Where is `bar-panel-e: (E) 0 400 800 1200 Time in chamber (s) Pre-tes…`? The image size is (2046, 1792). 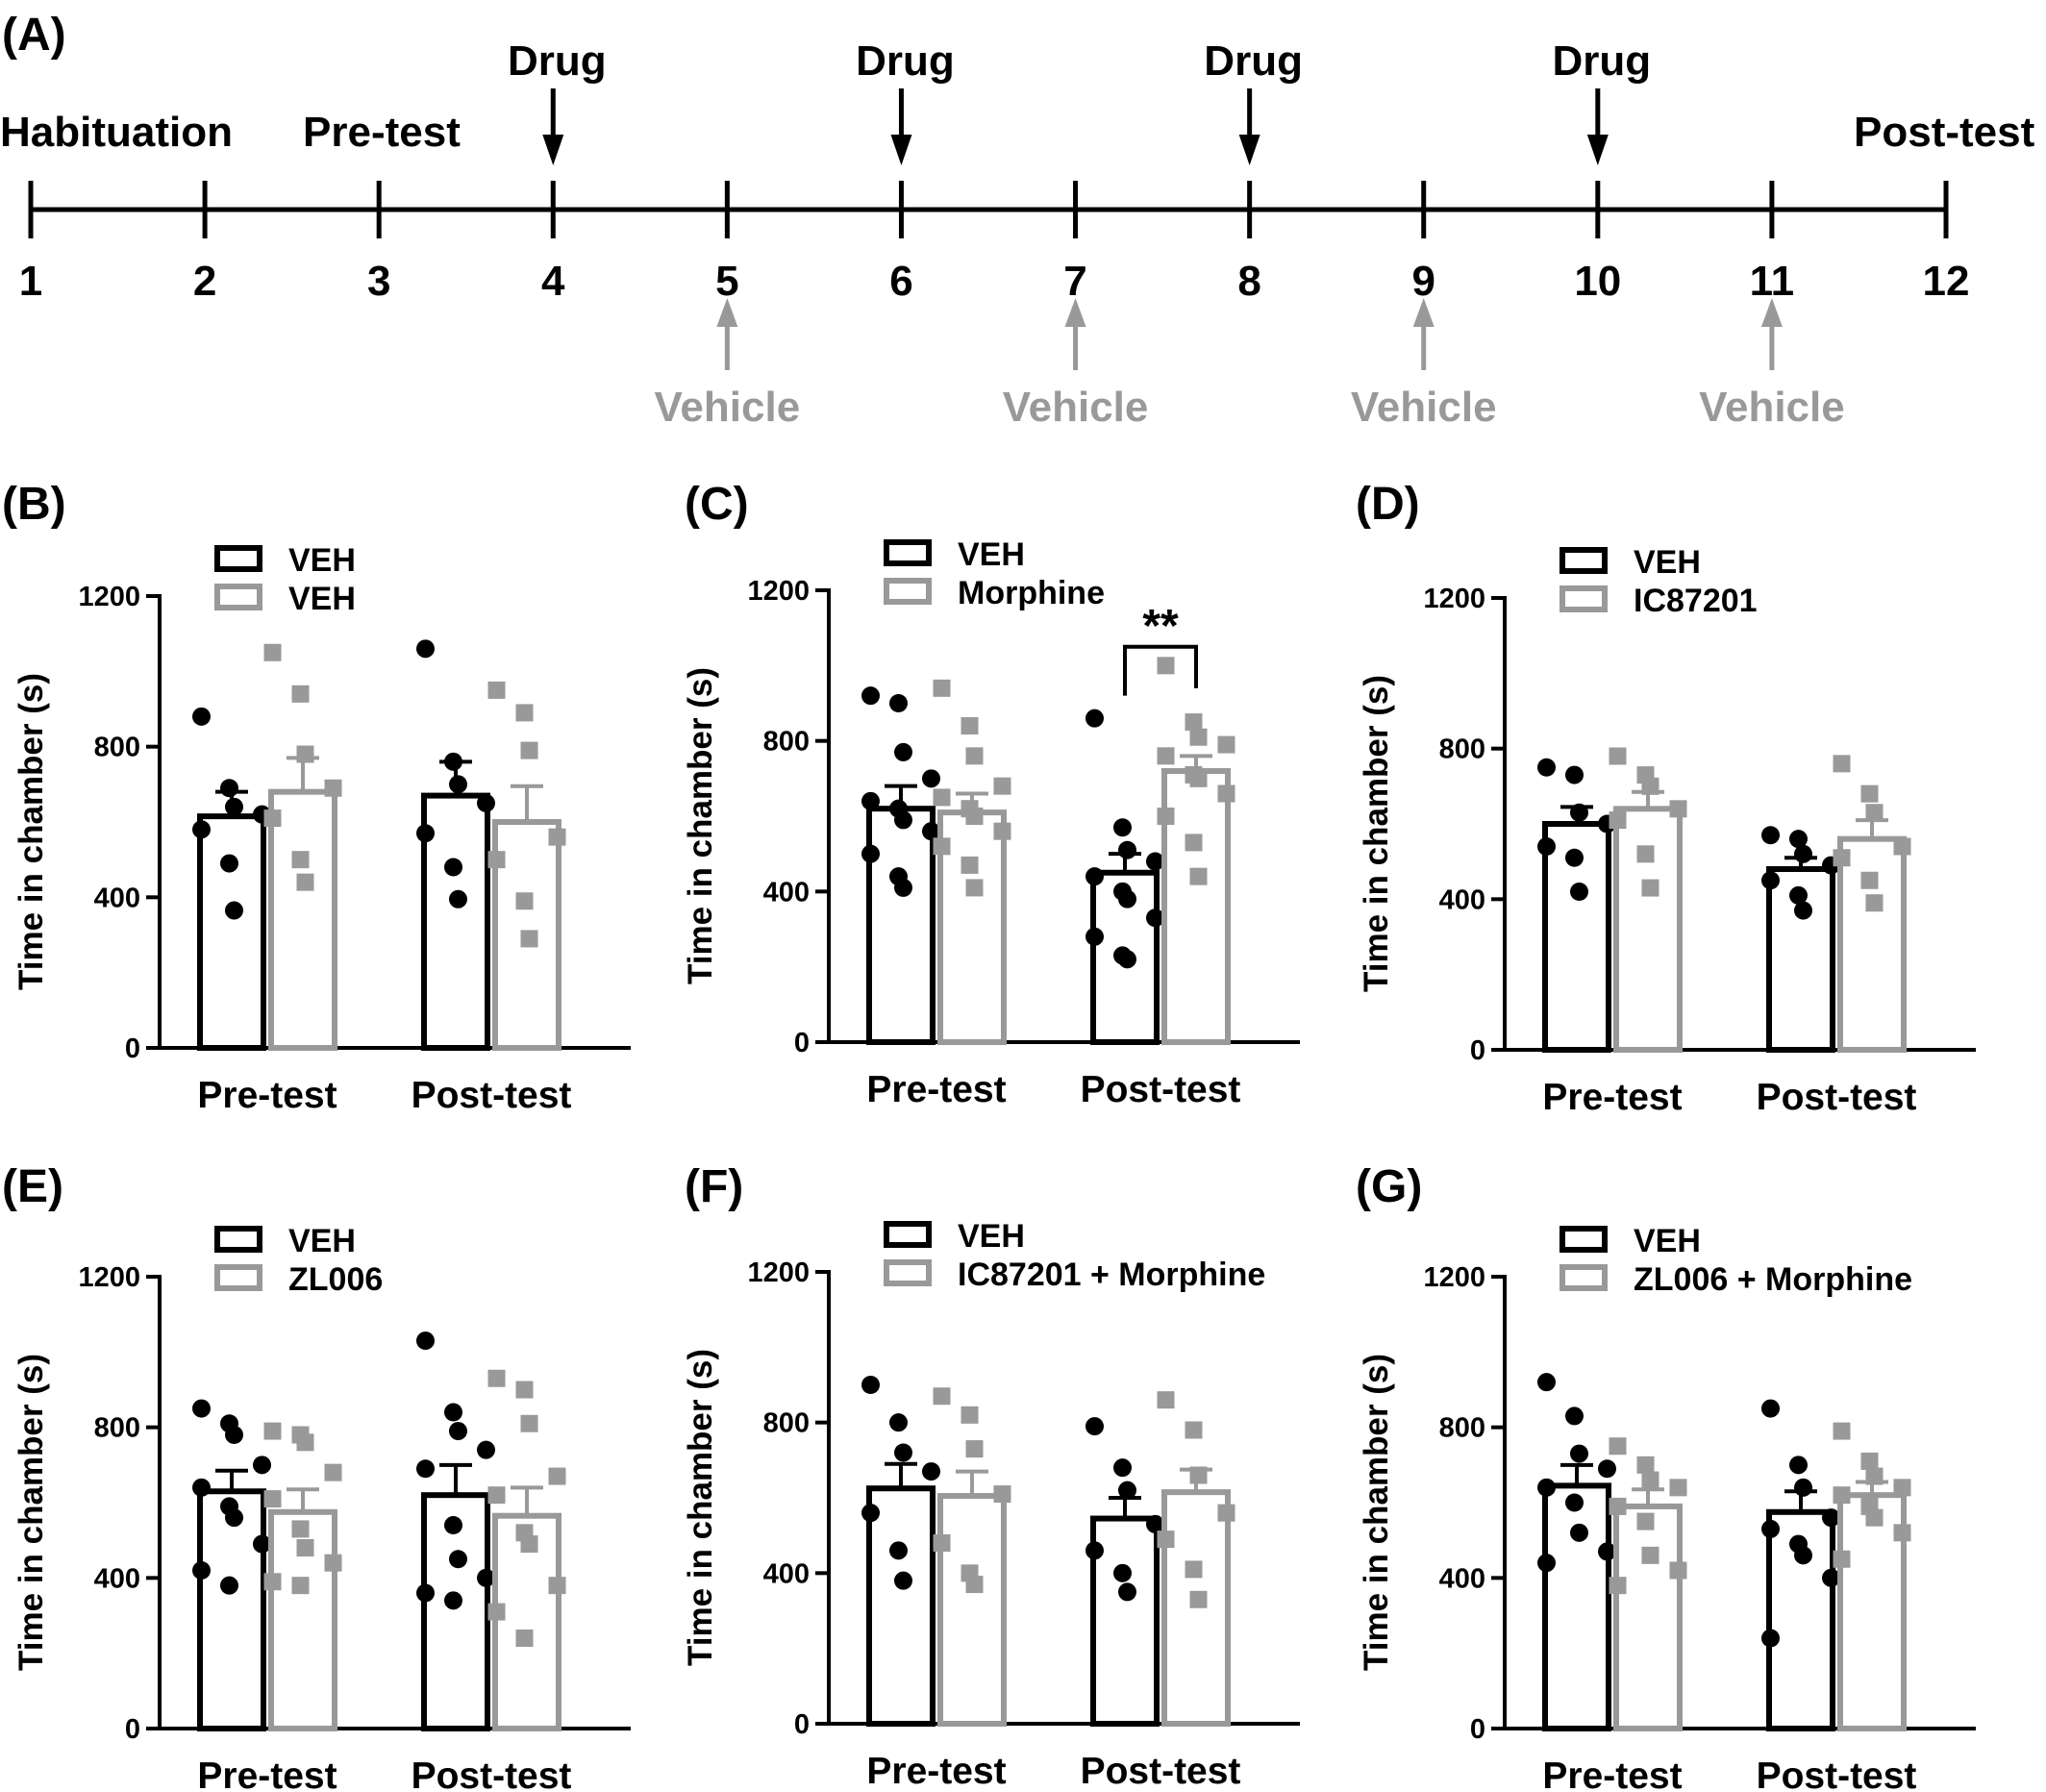
bar-panel-e: (E) 0 400 800 1200 Time in chamber (s) Pre-tes… is located at coordinates (316, 1476).